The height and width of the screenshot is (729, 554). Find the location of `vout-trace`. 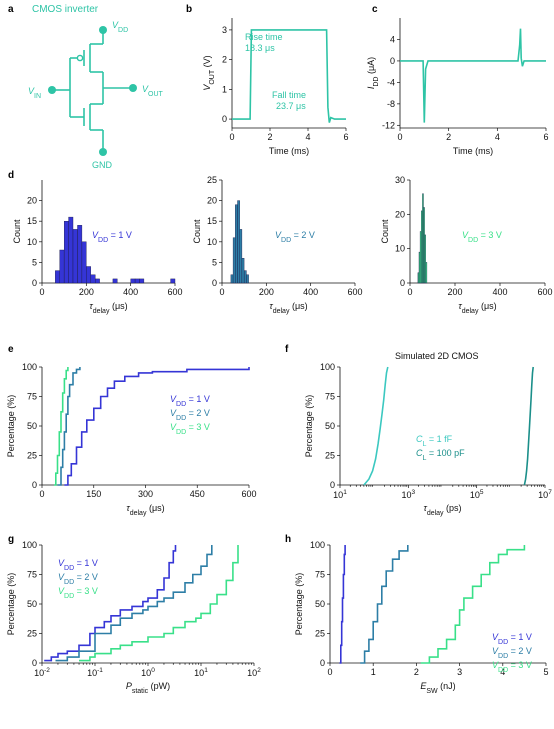

vout-trace is located at coordinates (289, 76).